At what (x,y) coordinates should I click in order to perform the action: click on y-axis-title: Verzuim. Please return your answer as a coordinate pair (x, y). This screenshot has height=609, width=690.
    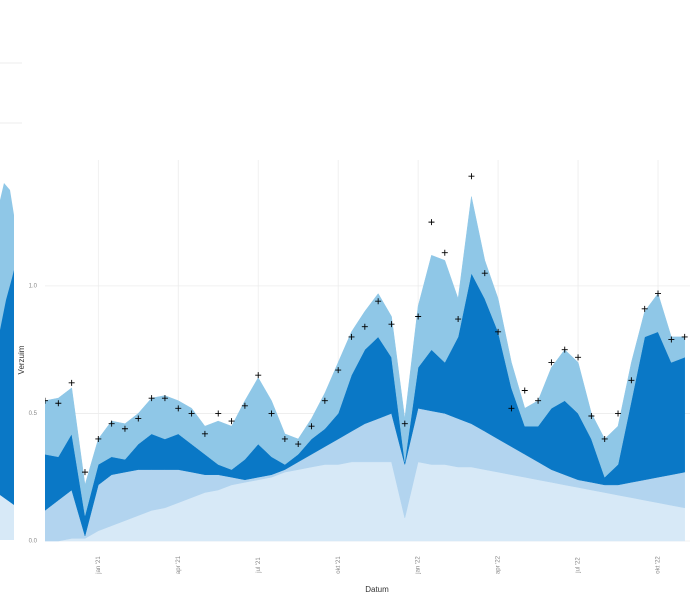
    Looking at the image, I should click on (21, 359).